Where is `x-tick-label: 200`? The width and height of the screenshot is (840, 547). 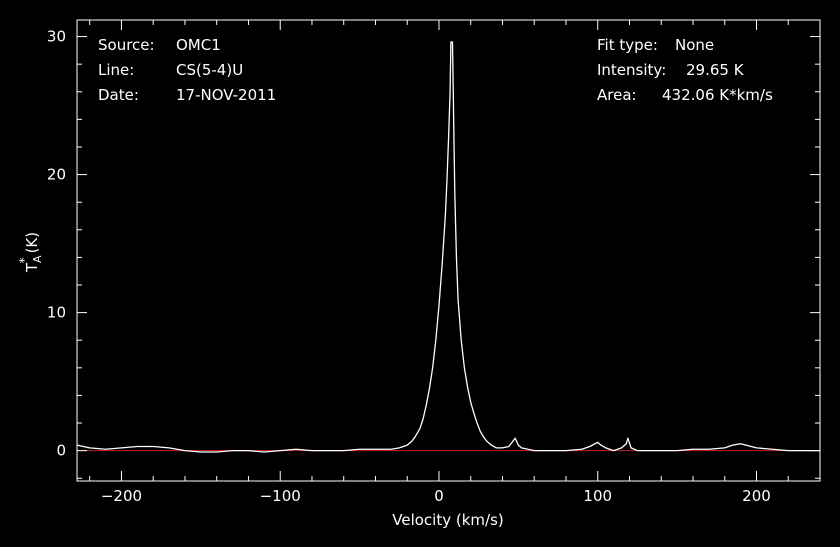
x-tick-label: 200 is located at coordinates (756, 496).